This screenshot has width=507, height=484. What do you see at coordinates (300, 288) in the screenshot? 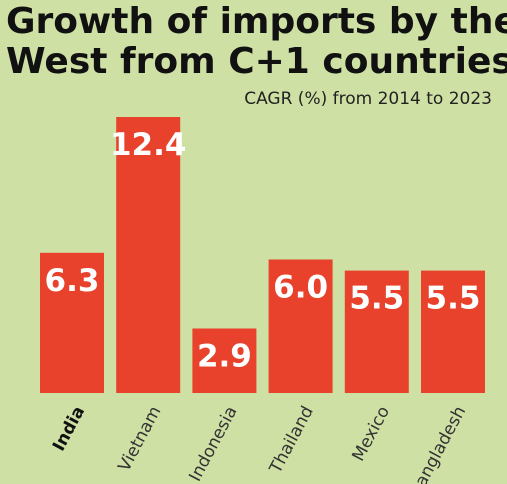
I see `value-label-thailand: 6.0` at bounding box center [300, 288].